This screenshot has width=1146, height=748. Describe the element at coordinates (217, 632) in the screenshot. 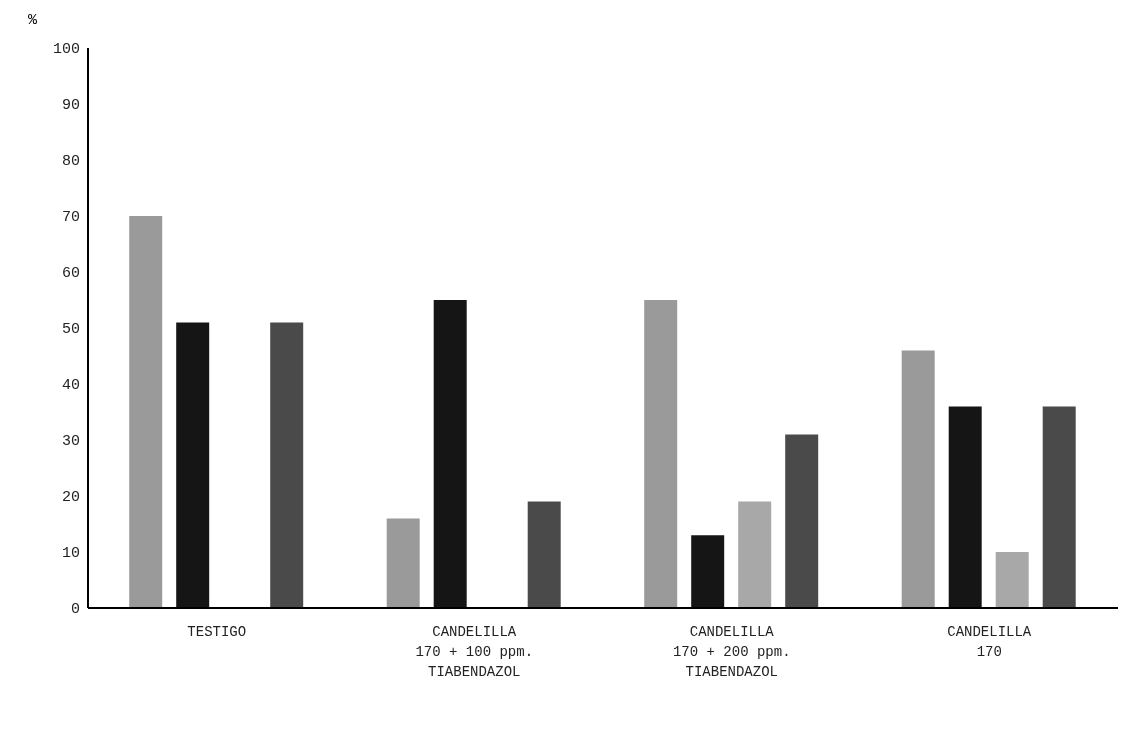

I see `x-tick-label: TESTIGO` at that location.